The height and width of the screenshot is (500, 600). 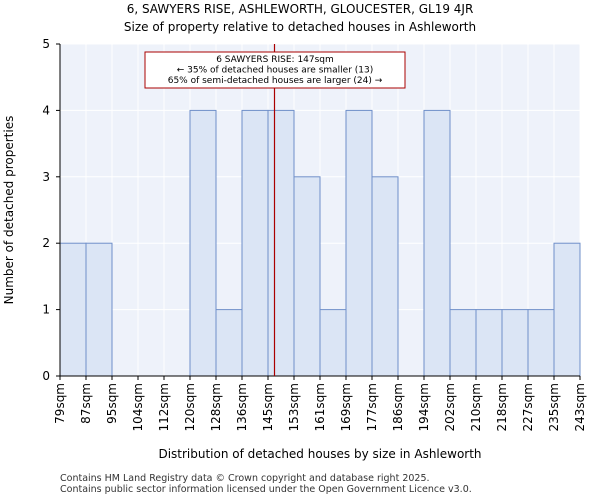 I want to click on y-tick-label: 1, so click(x=46, y=310).